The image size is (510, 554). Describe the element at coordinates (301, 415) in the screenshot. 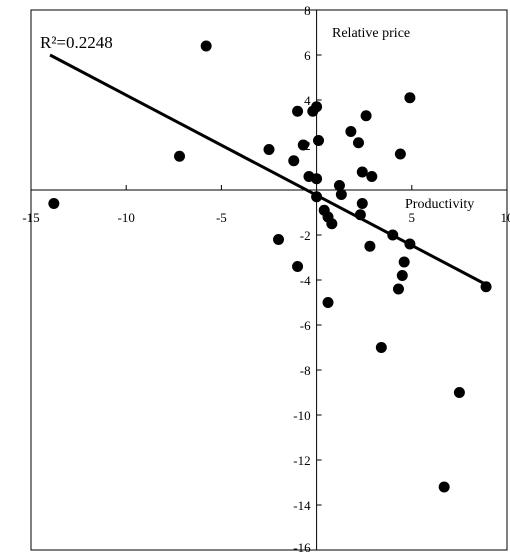

I see `y-tick-label: -10` at that location.